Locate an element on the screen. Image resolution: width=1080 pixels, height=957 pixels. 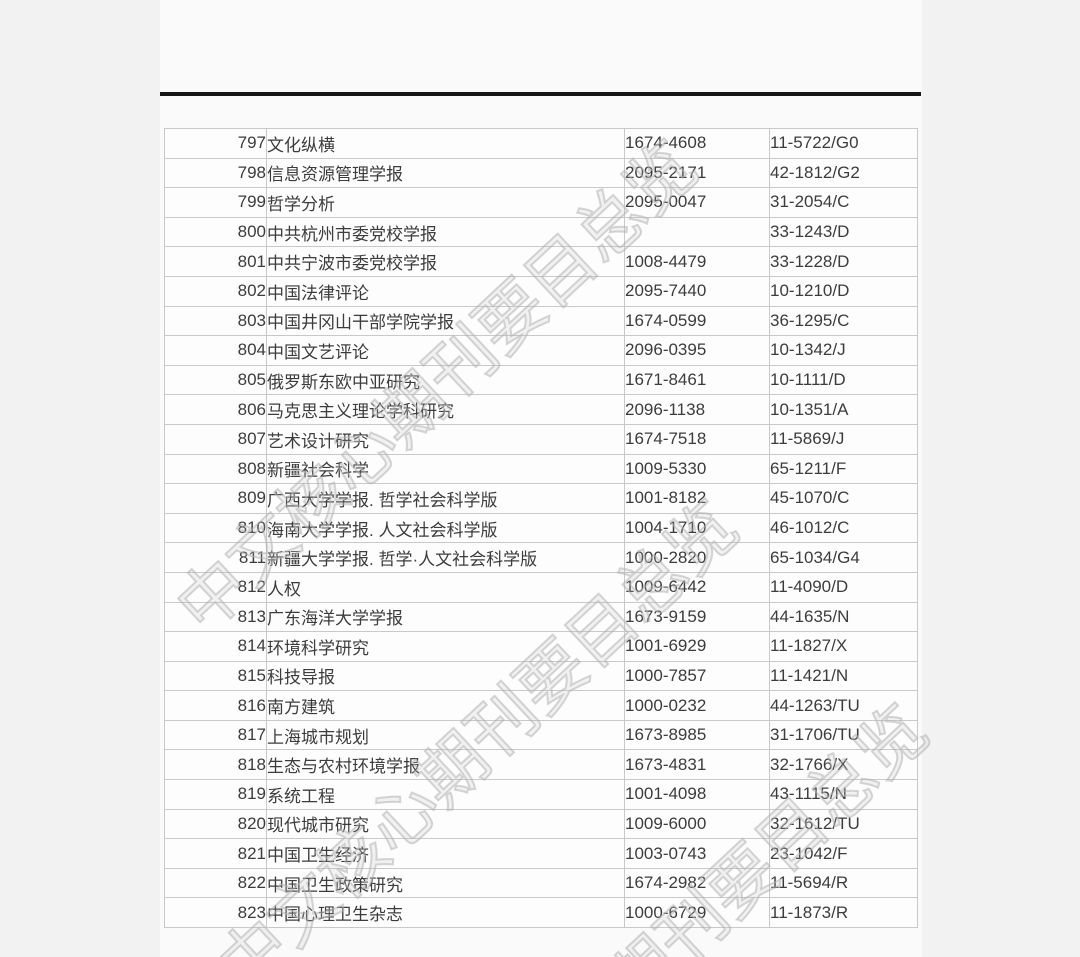
cn-cell: 44-1263/TU is located at coordinates (843, 705).